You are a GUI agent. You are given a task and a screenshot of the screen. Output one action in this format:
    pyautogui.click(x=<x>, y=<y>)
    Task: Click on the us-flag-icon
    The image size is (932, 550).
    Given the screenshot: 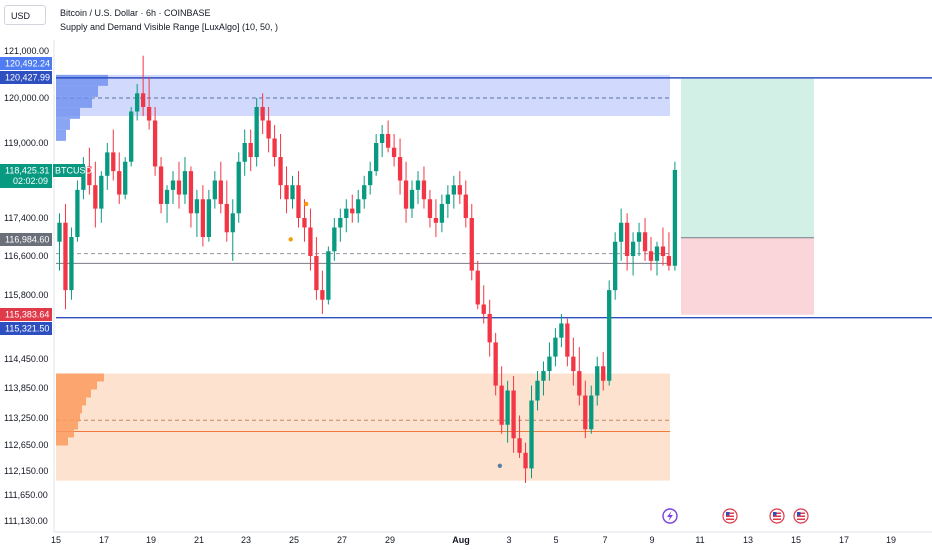 What is the action you would take?
    pyautogui.click(x=801, y=516)
    